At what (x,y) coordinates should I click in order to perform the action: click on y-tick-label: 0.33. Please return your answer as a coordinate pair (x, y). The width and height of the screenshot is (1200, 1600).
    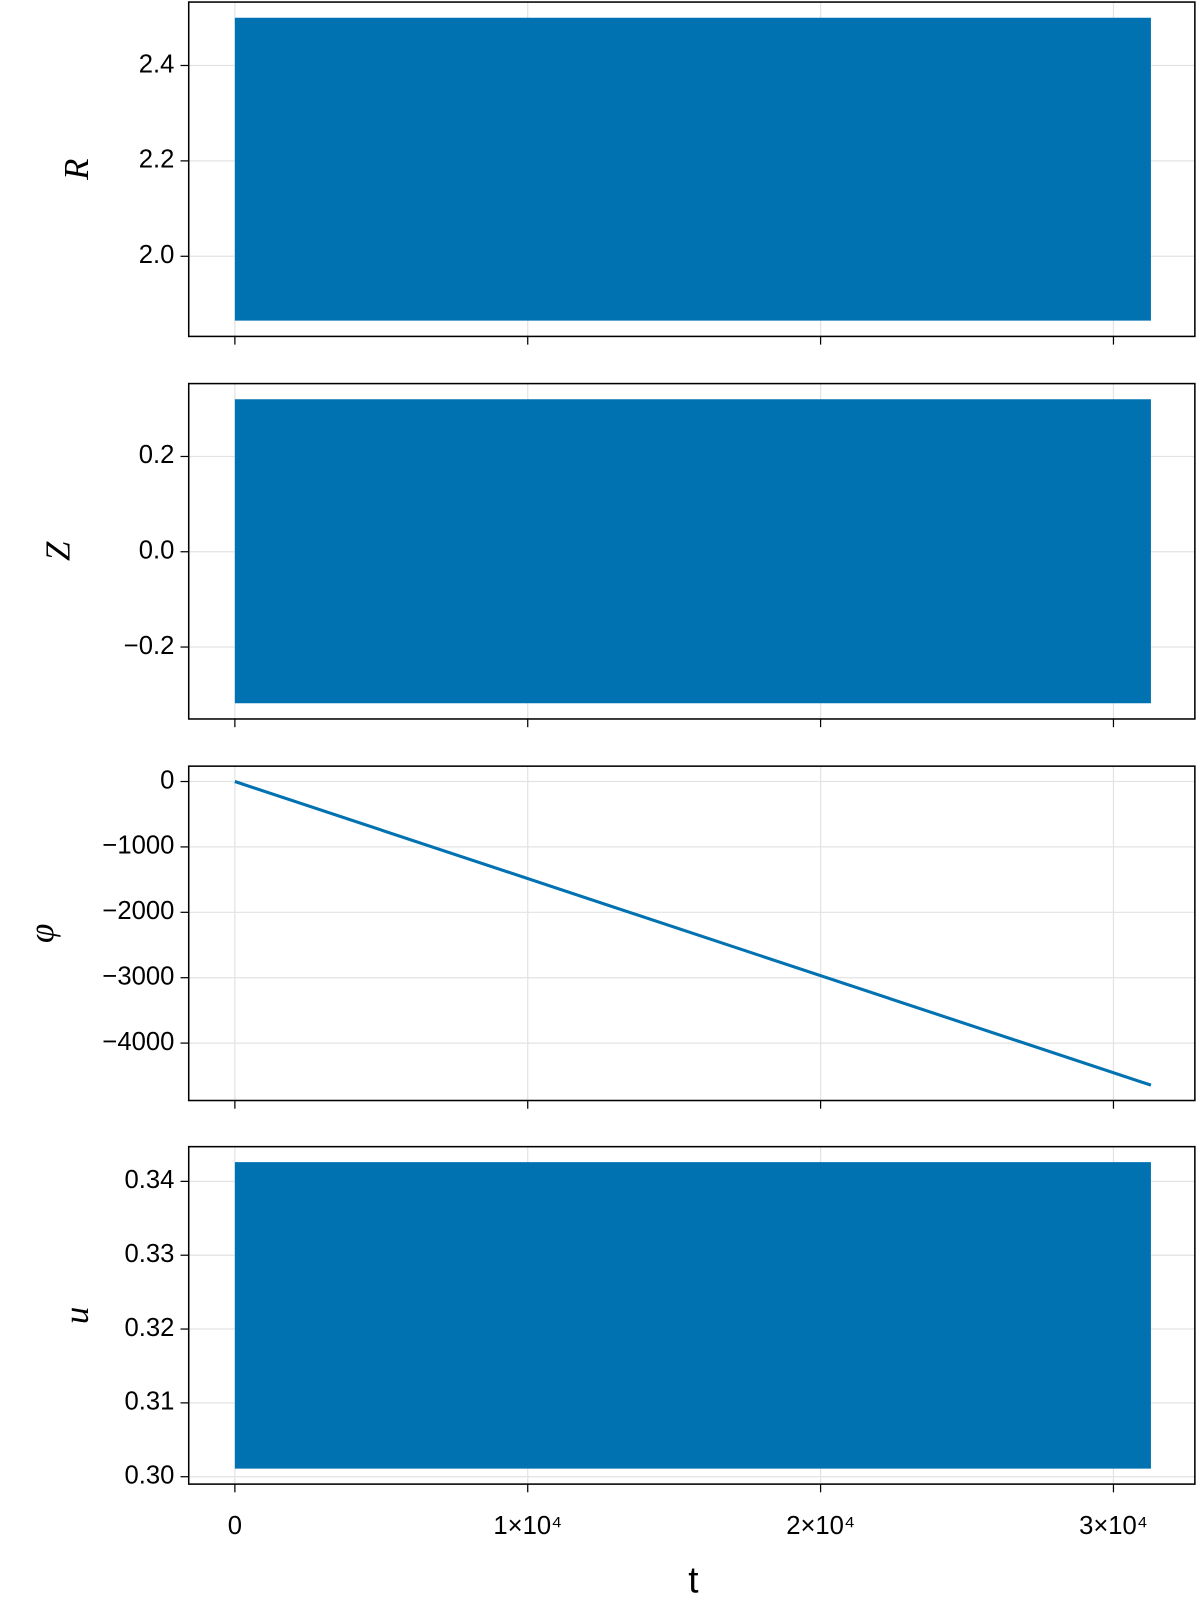
    Looking at the image, I should click on (149, 1254).